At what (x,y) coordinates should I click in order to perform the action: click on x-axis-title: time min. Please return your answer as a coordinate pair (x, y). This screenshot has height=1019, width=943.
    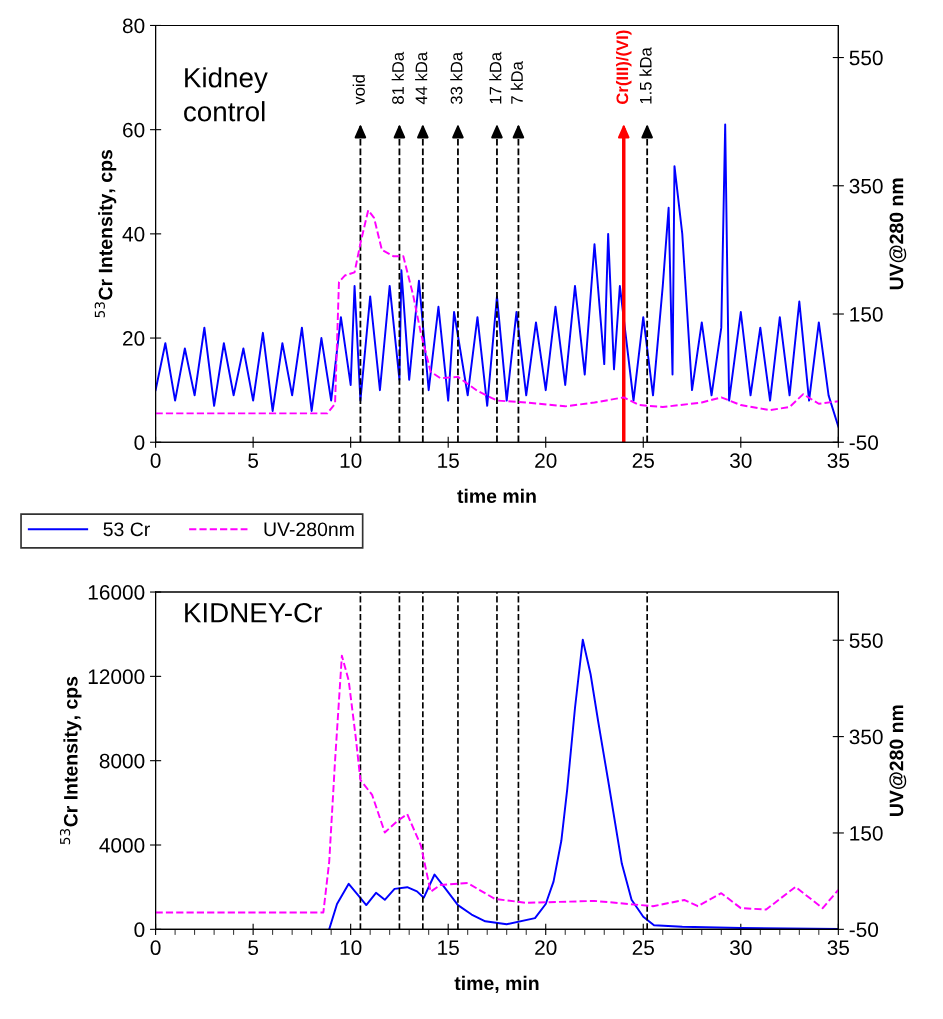
    Looking at the image, I should click on (496, 496).